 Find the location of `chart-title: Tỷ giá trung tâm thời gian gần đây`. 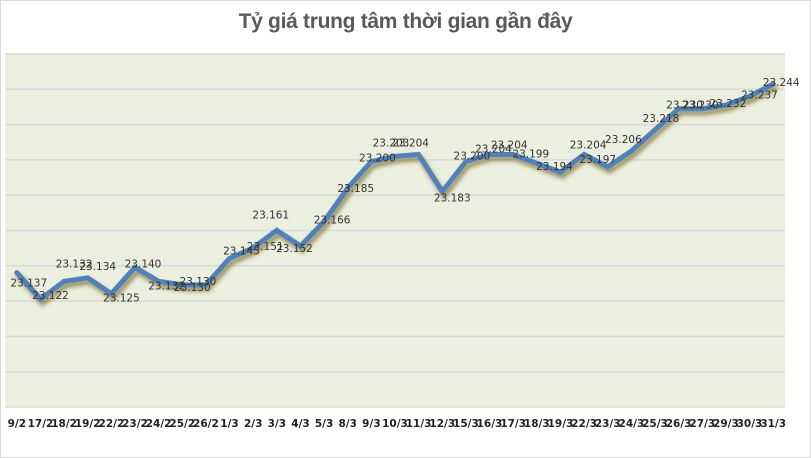

chart-title: Tỷ giá trung tâm thời gian gần đây is located at coordinates (405, 21).